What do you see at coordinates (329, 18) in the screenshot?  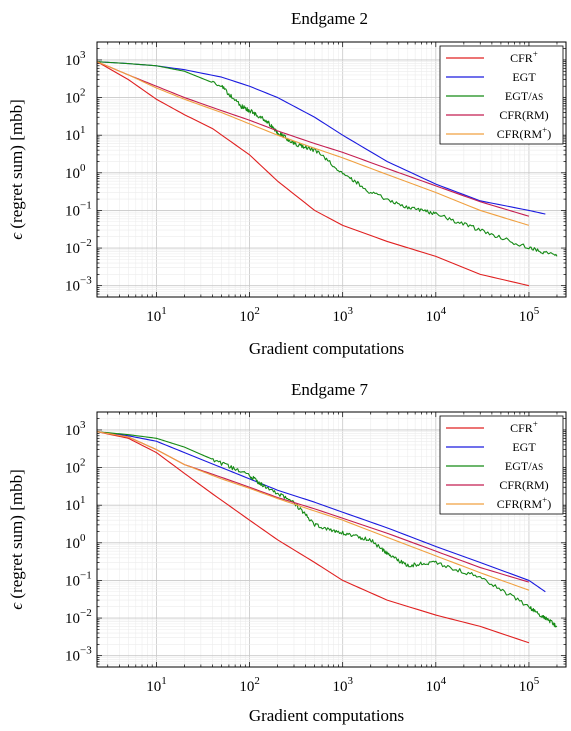 I see `chart-title: Endgame 2` at bounding box center [329, 18].